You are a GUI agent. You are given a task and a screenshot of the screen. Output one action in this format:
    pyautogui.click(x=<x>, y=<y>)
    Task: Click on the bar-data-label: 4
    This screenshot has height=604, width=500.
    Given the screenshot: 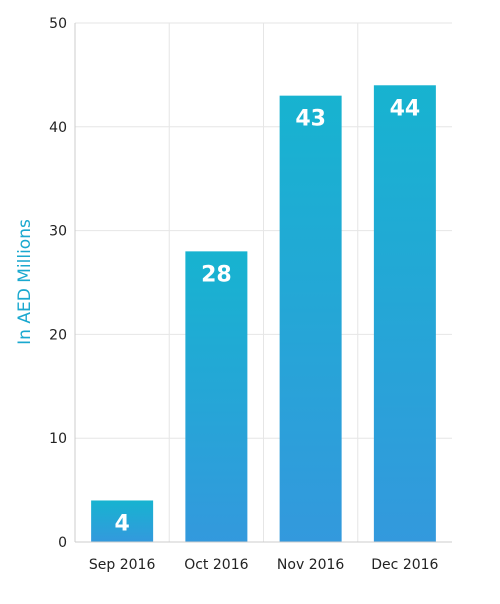 What is the action you would take?
    pyautogui.click(x=121, y=523)
    